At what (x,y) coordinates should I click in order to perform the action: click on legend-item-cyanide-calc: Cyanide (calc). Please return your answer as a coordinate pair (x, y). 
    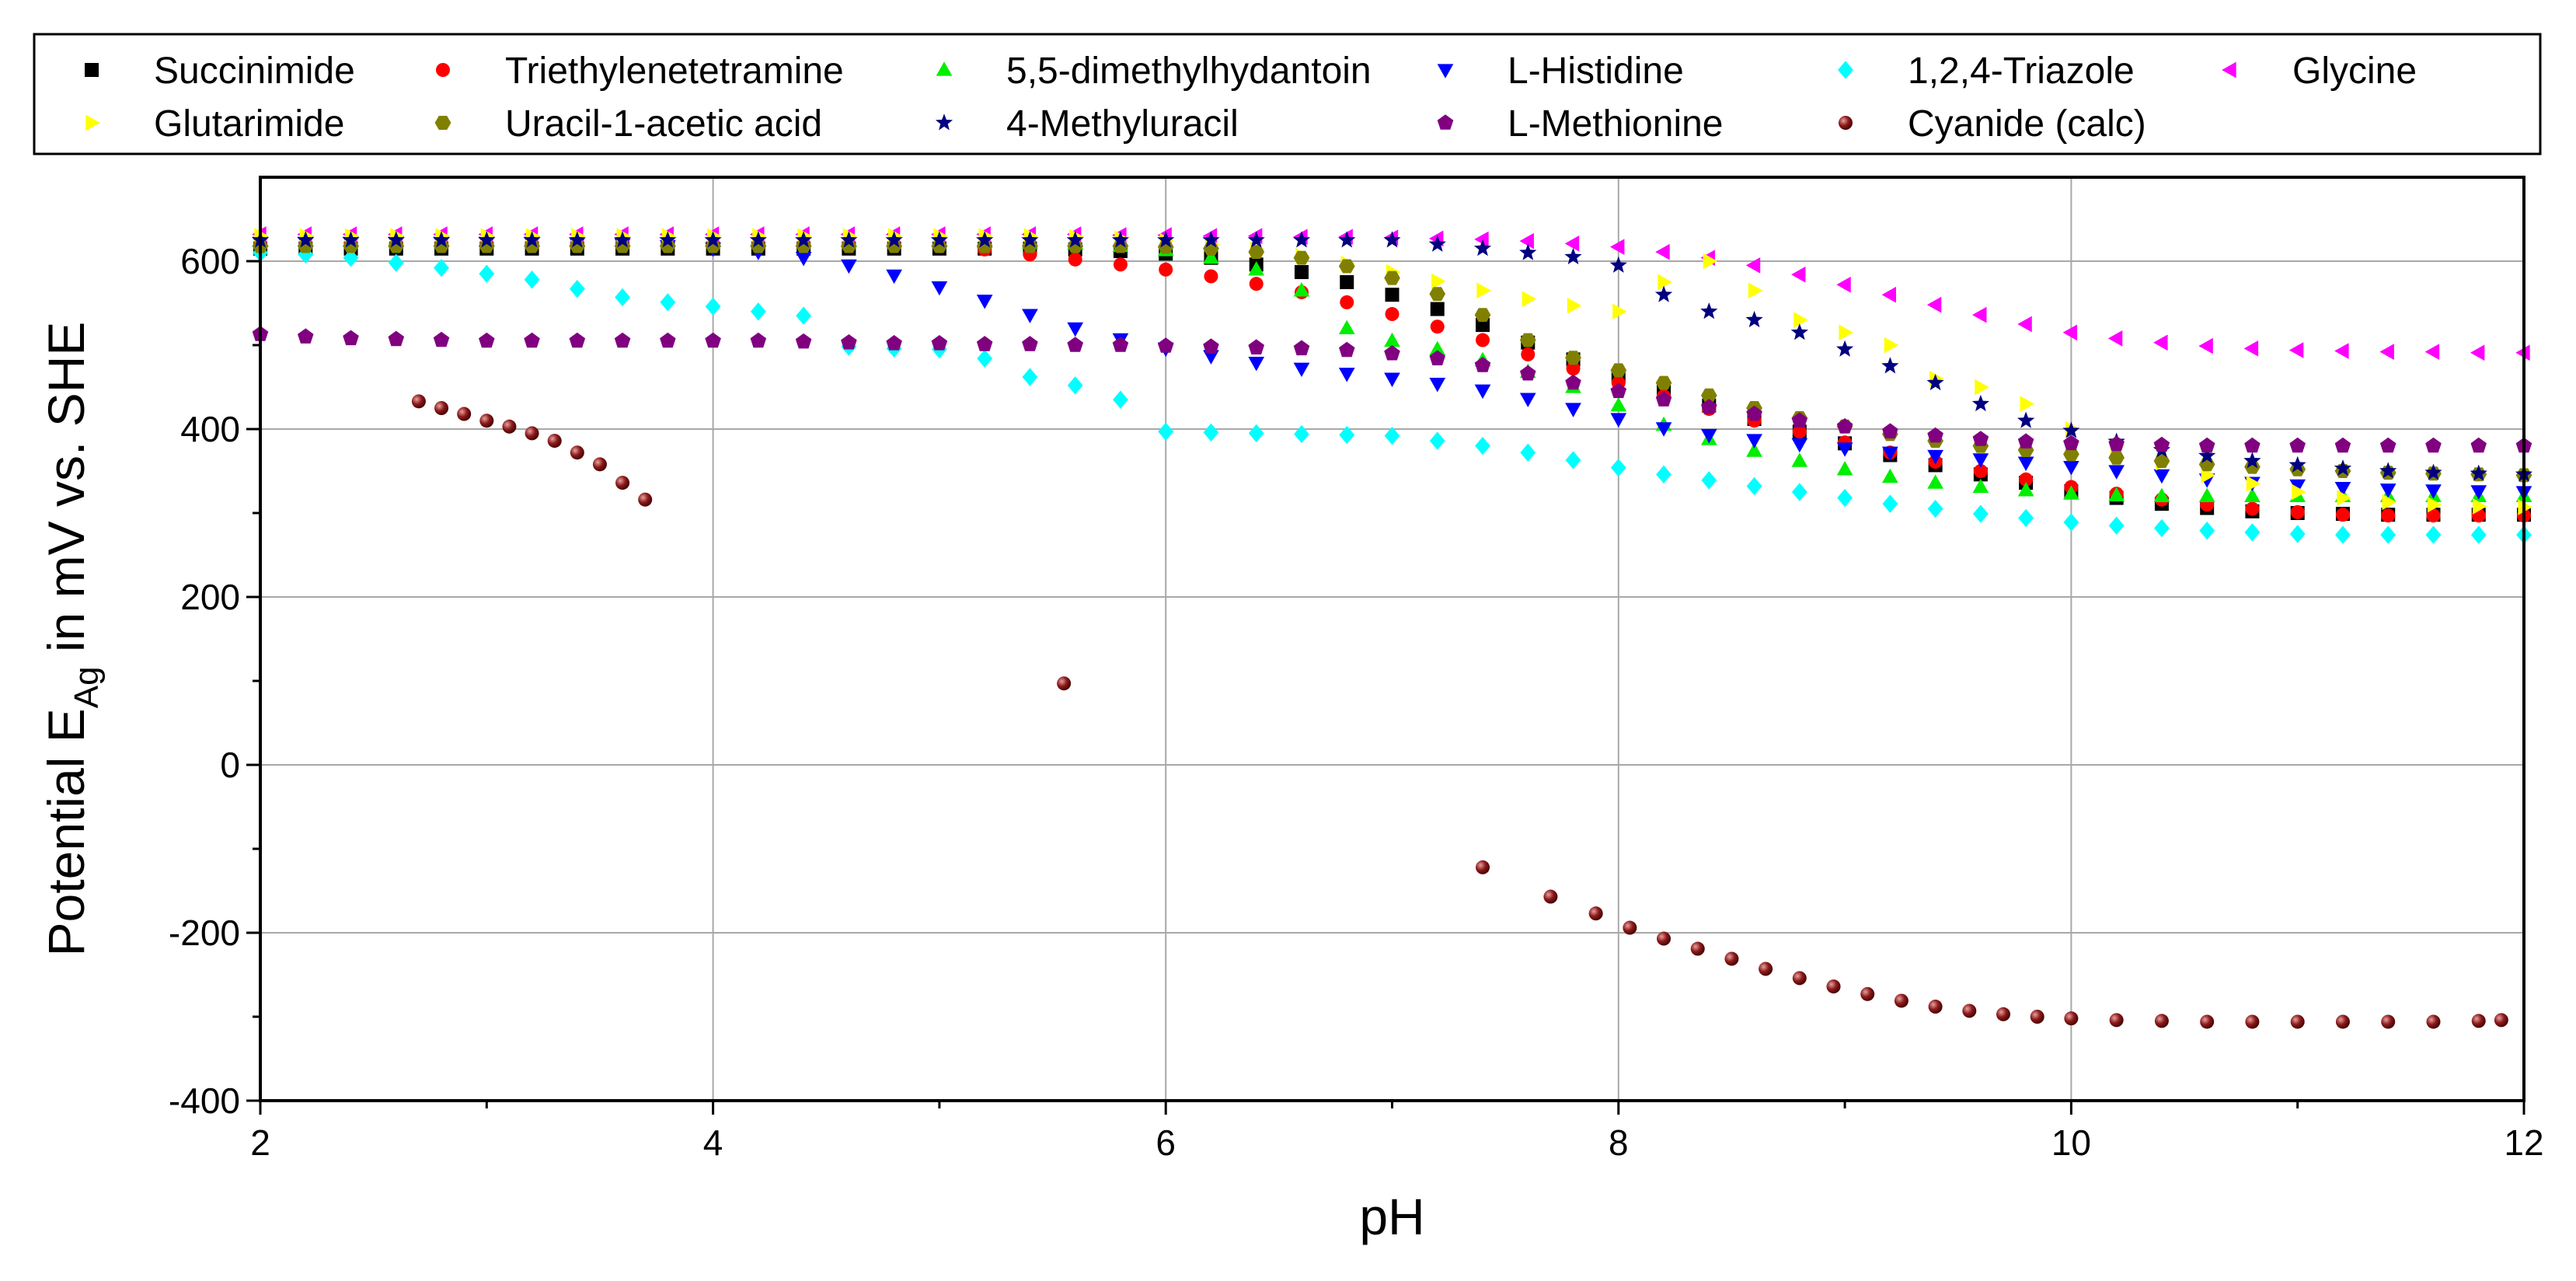
    Looking at the image, I should click on (1992, 124).